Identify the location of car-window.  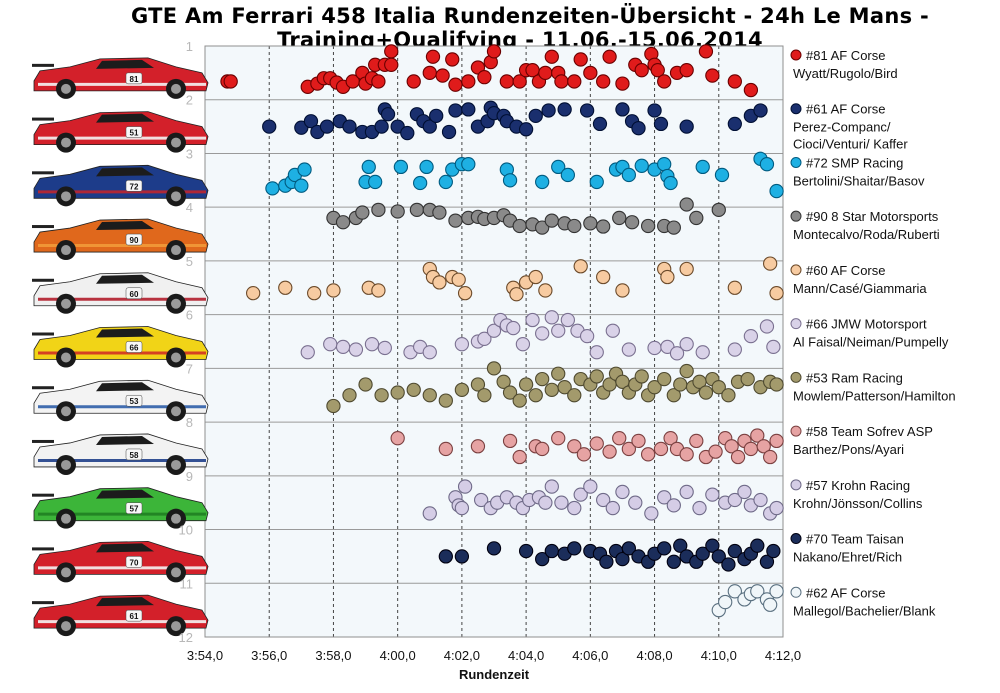
(125, 440).